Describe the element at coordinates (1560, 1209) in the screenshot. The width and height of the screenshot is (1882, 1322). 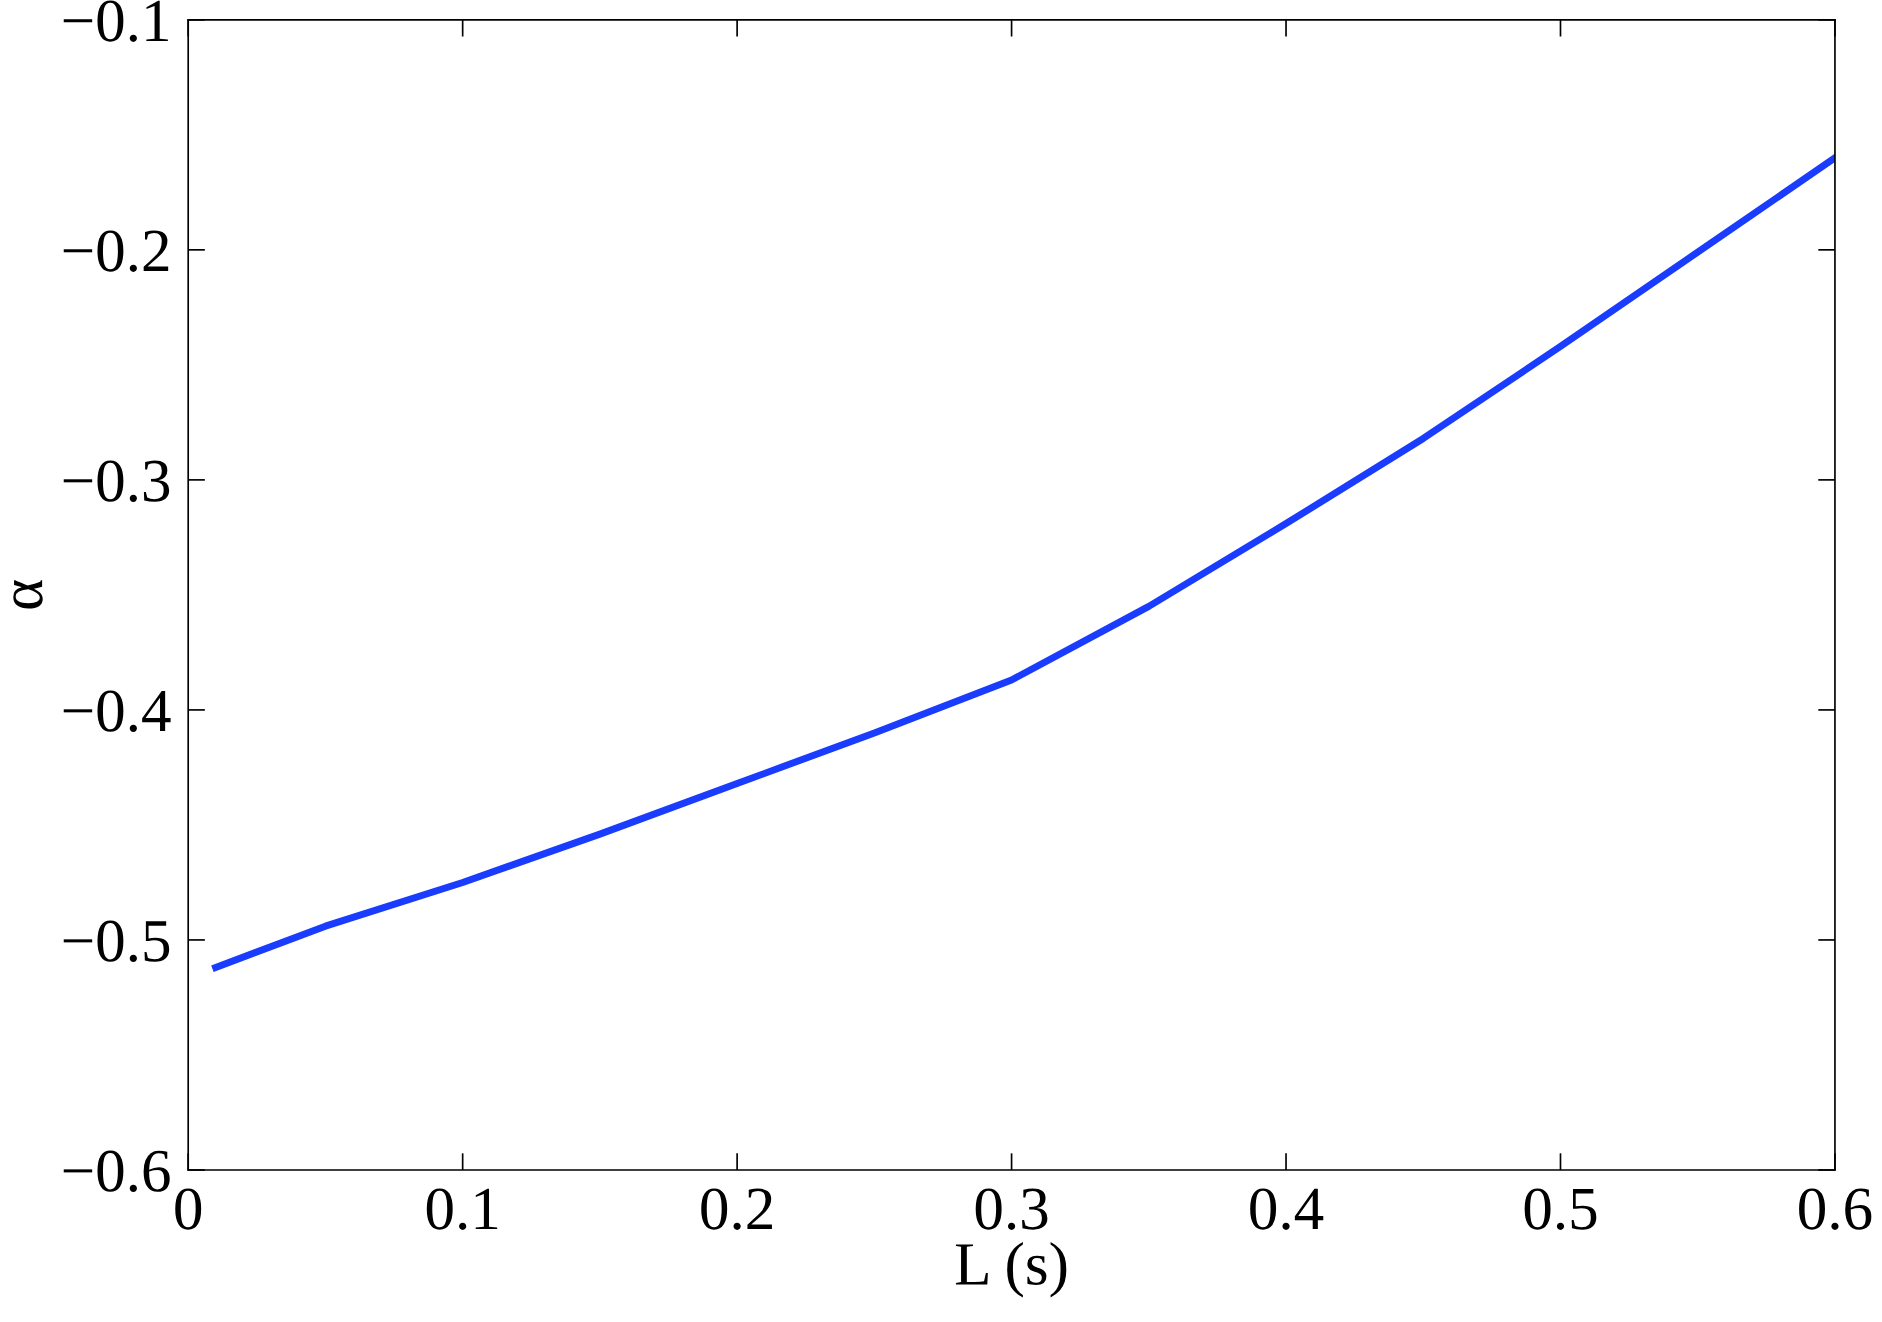
I see `x-tick-label: 0.5` at that location.